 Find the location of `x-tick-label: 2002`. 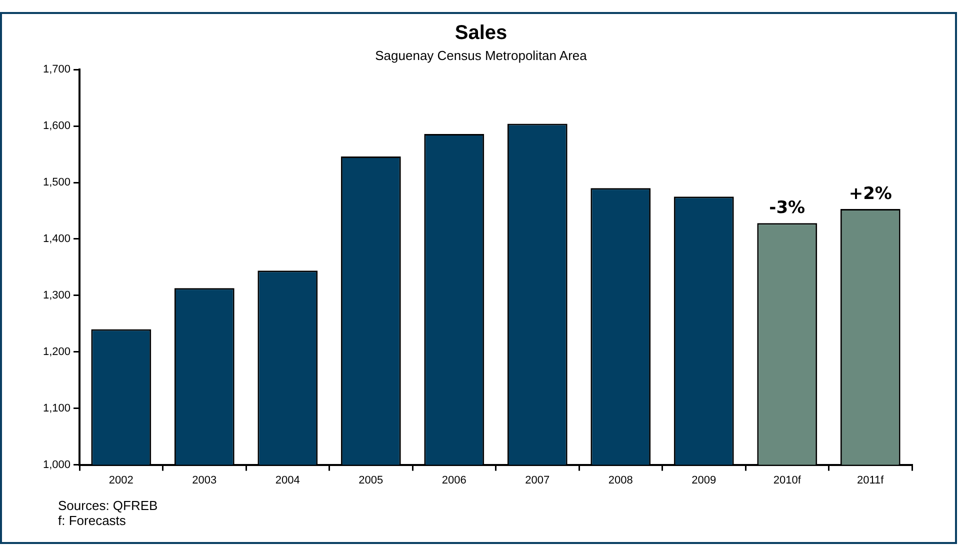

x-tick-label: 2002 is located at coordinates (121, 480).